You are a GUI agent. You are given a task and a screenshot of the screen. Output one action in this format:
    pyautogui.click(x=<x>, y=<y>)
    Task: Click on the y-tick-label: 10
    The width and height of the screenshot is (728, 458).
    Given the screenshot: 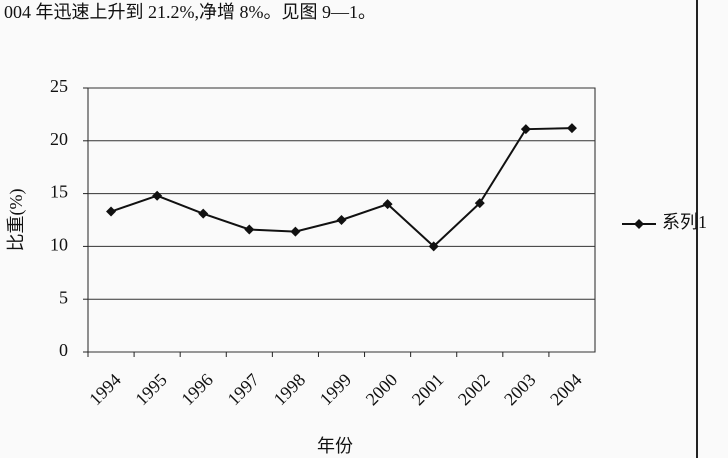 What is the action you would take?
    pyautogui.click(x=59, y=245)
    